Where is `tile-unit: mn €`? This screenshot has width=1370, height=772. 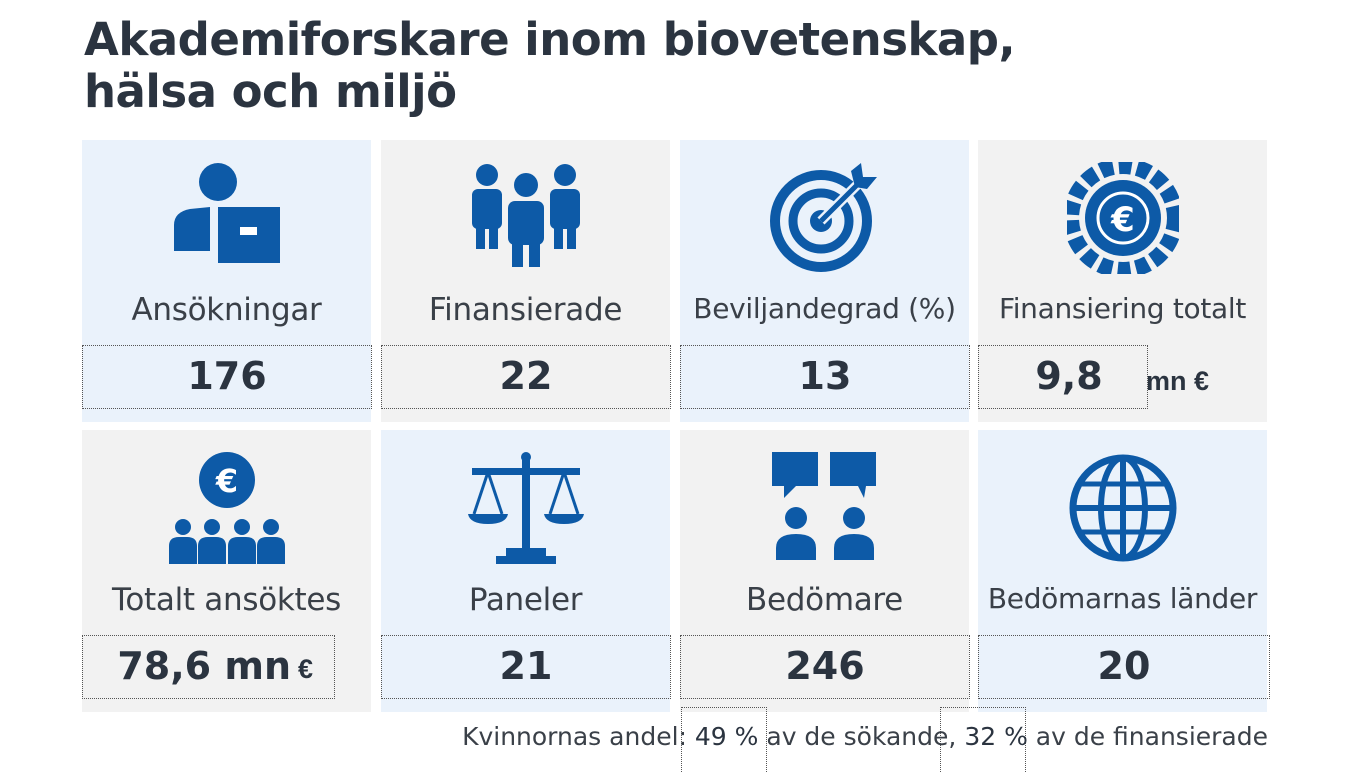 tile-unit: mn € is located at coordinates (1178, 381).